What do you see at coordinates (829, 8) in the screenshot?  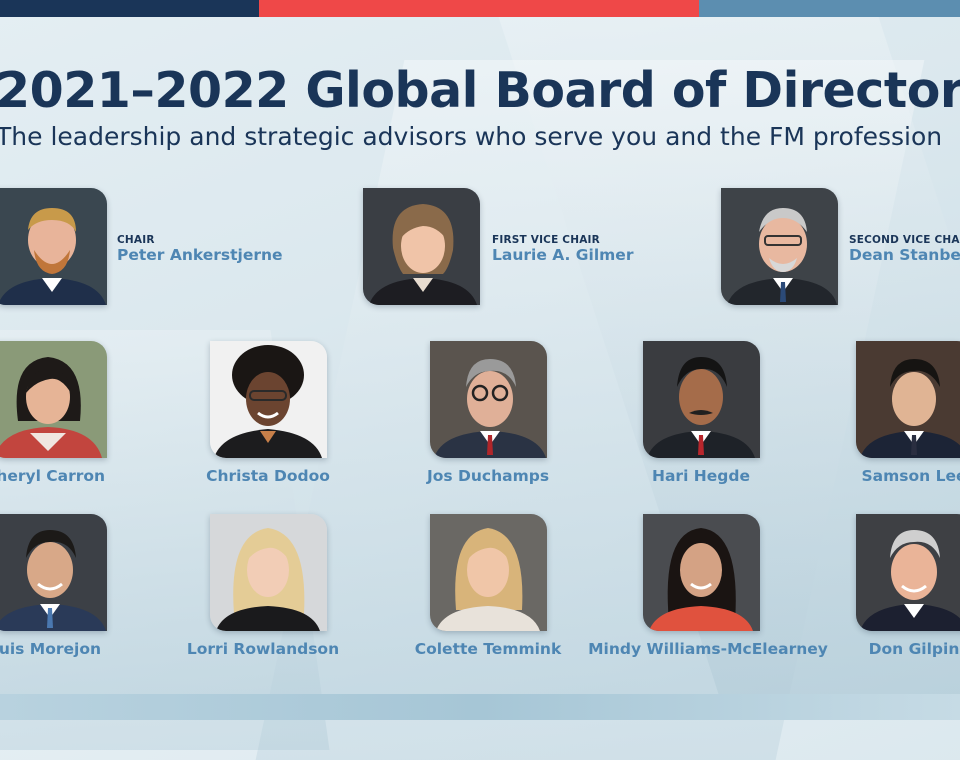 I see `top-bar-blue-segment` at bounding box center [829, 8].